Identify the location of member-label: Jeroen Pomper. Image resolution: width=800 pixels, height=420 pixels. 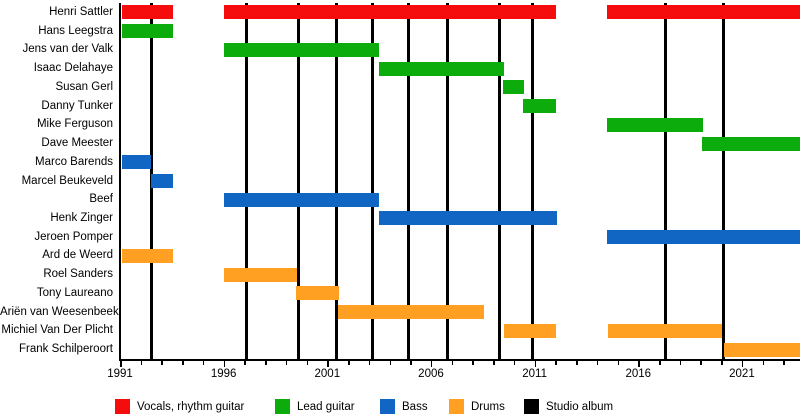
(73, 236).